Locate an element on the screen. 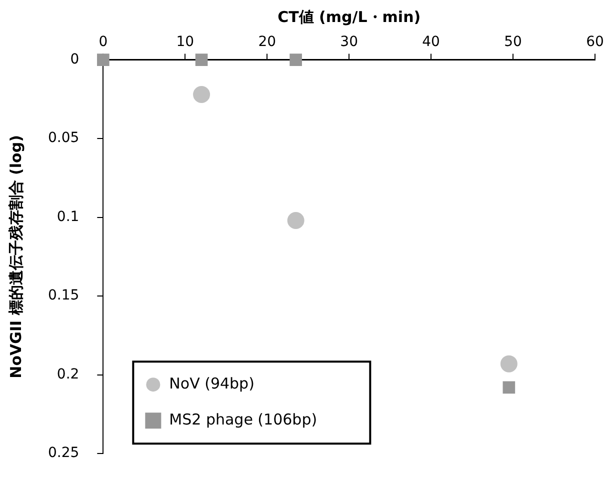 The image size is (609, 480). y-tick-label: 0.1 is located at coordinates (68, 216).